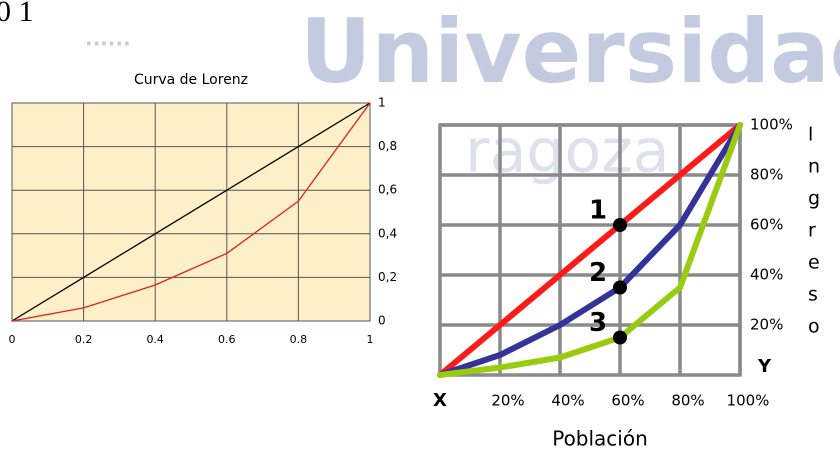 This screenshot has height=459, width=840. What do you see at coordinates (299, 339) in the screenshot?
I see `x-tick-label: 0.8` at bounding box center [299, 339].